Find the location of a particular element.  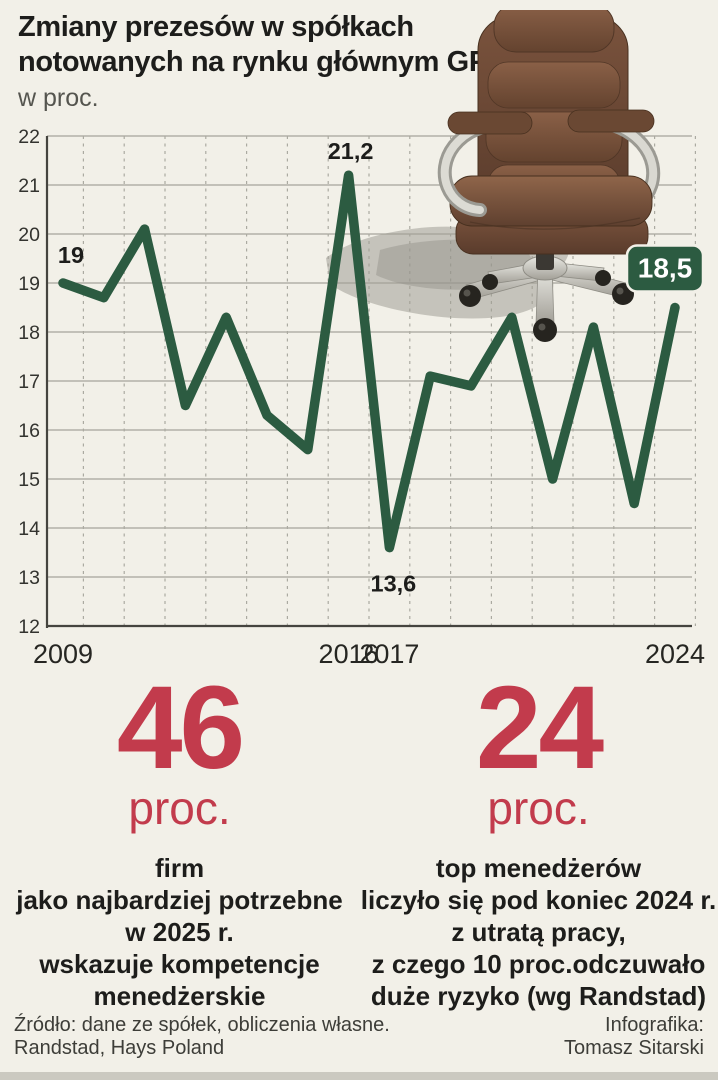

stat-desc-line: jako najbardziej potrzebne is located at coordinates (179, 900).